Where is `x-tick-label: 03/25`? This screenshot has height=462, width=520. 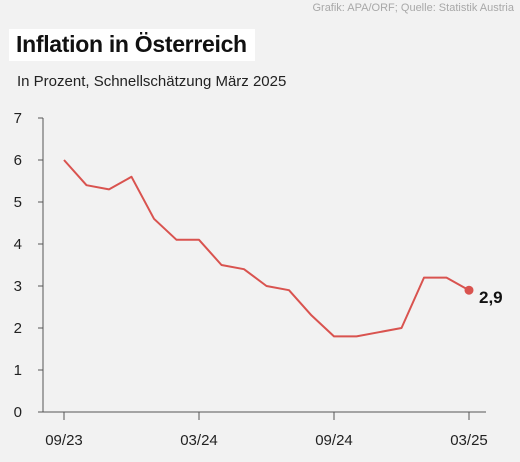 x-tick-label: 03/25 is located at coordinates (469, 440).